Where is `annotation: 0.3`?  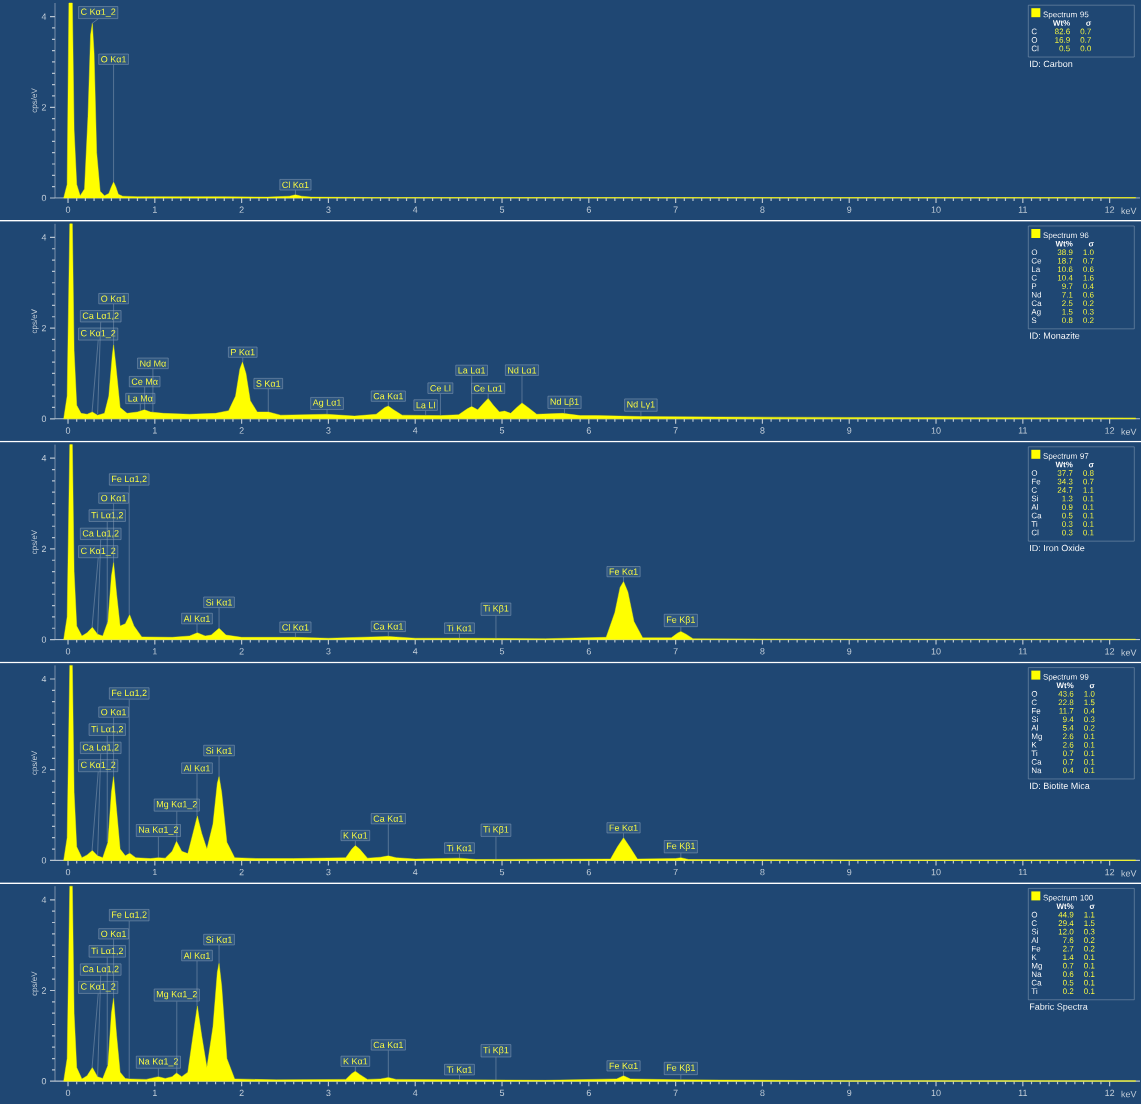 annotation: 0.3 is located at coordinates (1067, 524).